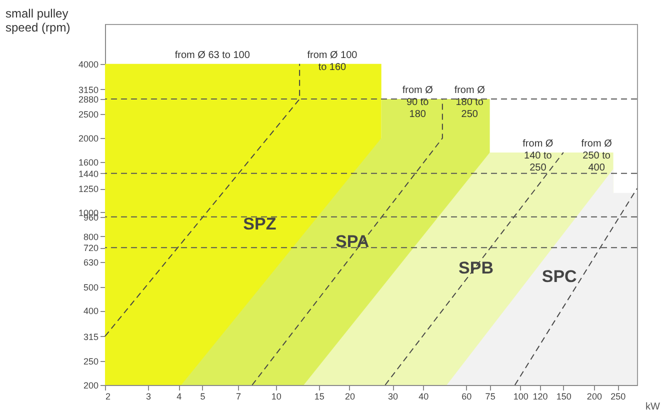  What do you see at coordinates (203, 397) in the screenshot?
I see `x-tick-label: 5` at bounding box center [203, 397].